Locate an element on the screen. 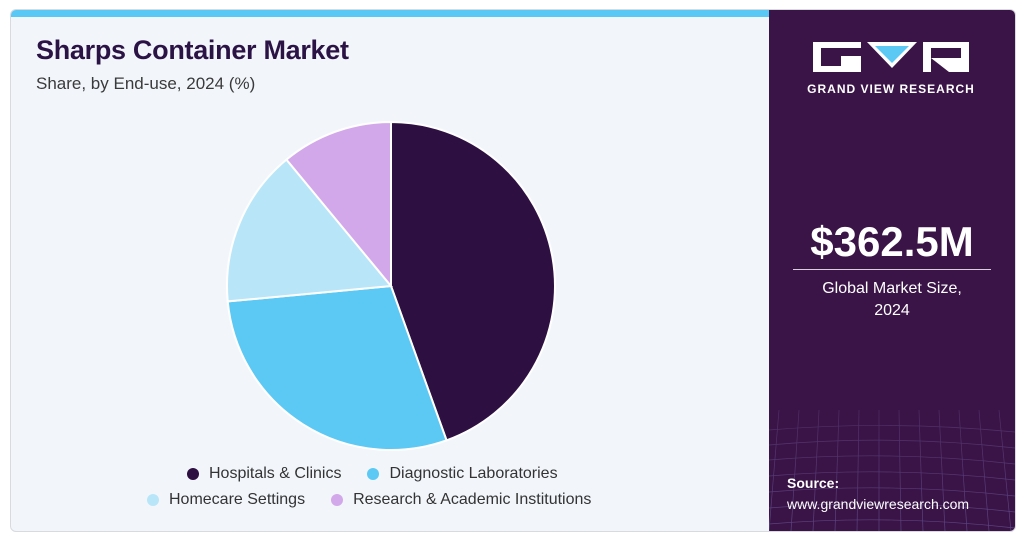 This screenshot has height=538, width=1027. grid-pattern is located at coordinates (892, 470).